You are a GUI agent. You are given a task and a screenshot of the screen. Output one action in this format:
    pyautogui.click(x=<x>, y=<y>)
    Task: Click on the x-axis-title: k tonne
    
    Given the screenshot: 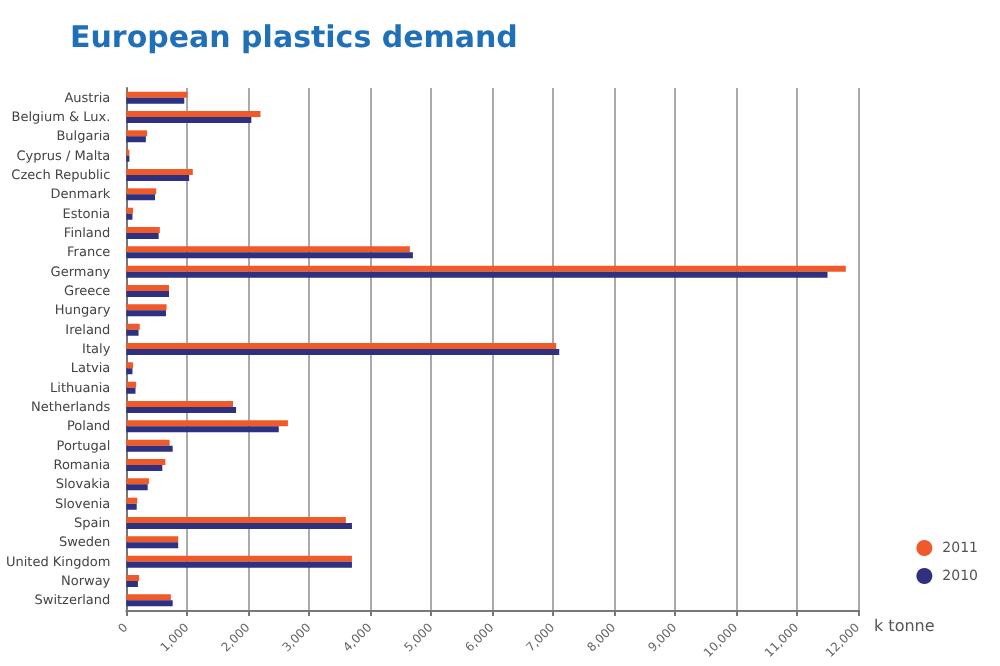 What is the action you would take?
    pyautogui.click(x=904, y=626)
    